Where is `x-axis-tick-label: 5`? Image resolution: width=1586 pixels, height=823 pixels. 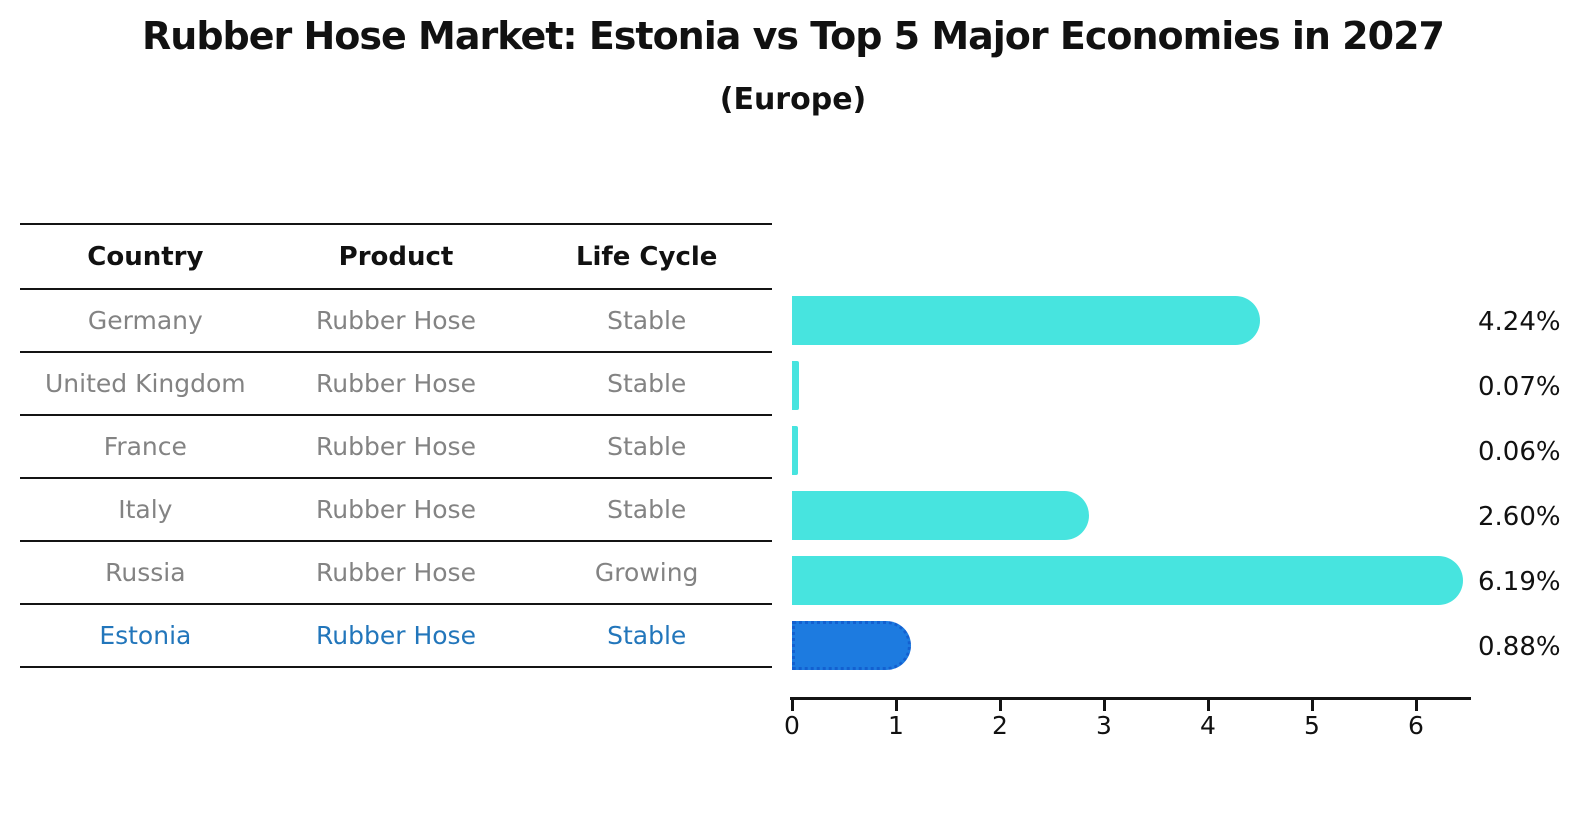 x-axis-tick-label: 5 is located at coordinates (1312, 725).